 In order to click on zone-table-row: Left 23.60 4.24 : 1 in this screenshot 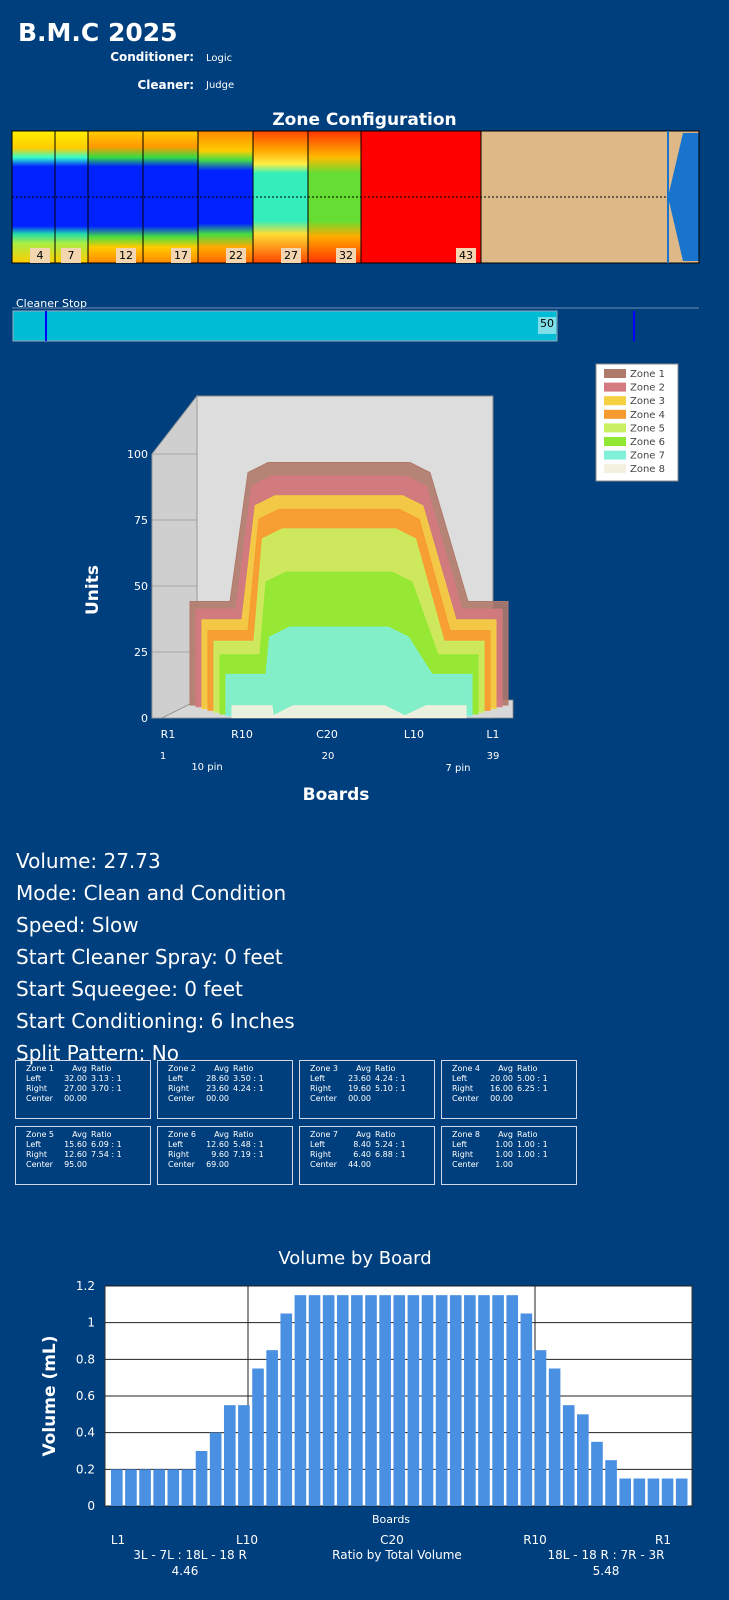, I will do `click(372, 1079)`.